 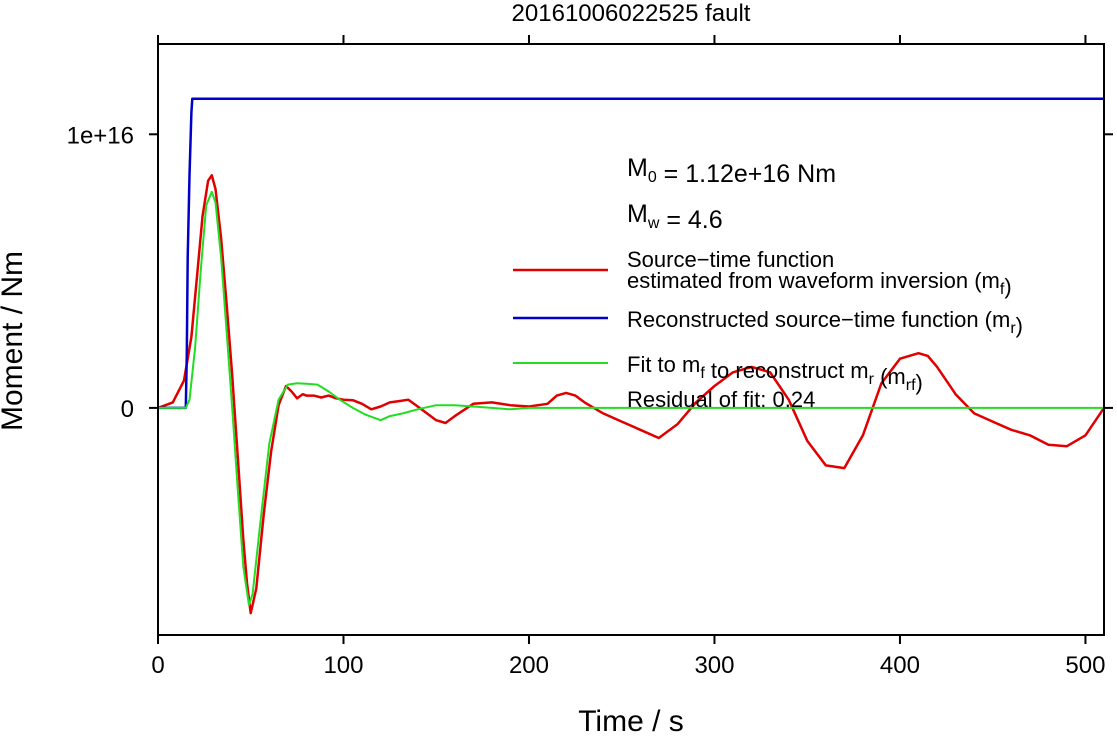 What do you see at coordinates (100, 135) in the screenshot?
I see `y-tick-label: 1e+16` at bounding box center [100, 135].